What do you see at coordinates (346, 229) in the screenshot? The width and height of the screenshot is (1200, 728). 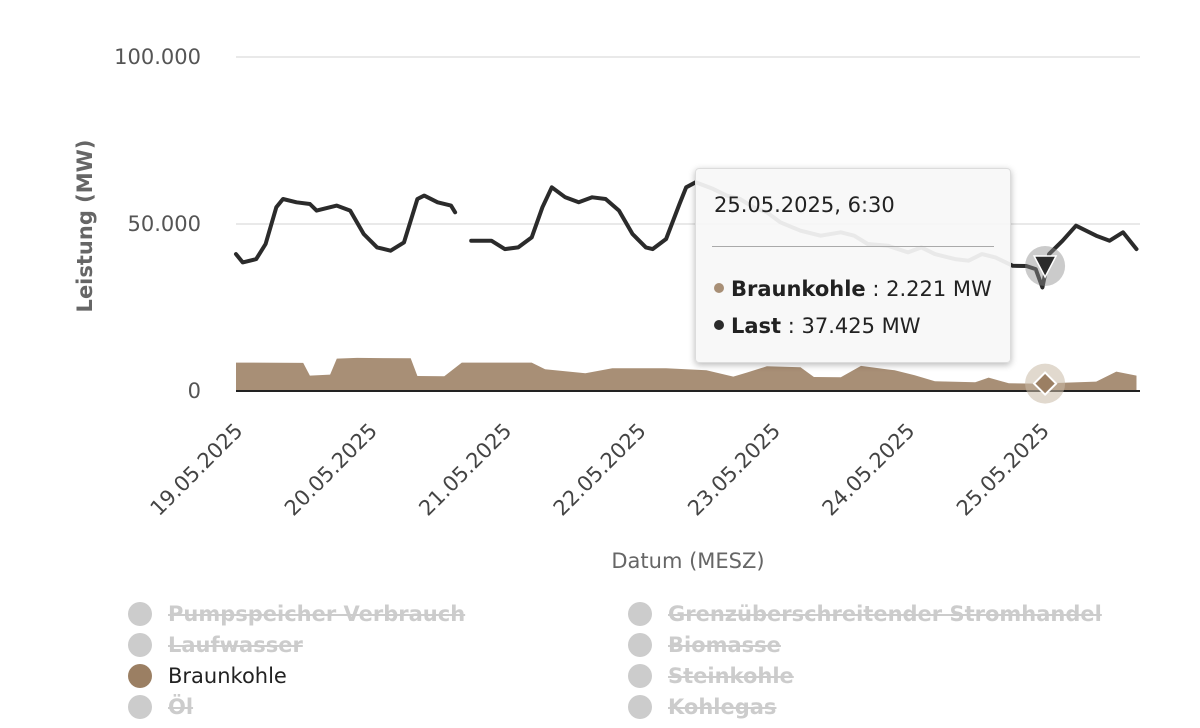 I see `series-line-last` at bounding box center [346, 229].